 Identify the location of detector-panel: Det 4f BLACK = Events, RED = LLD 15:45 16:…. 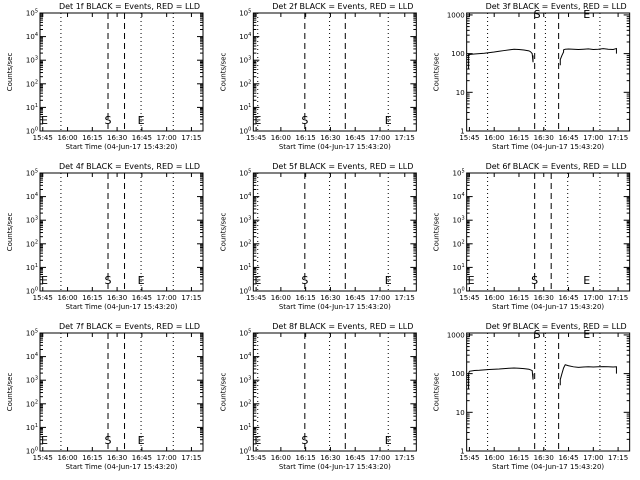
(105, 236).